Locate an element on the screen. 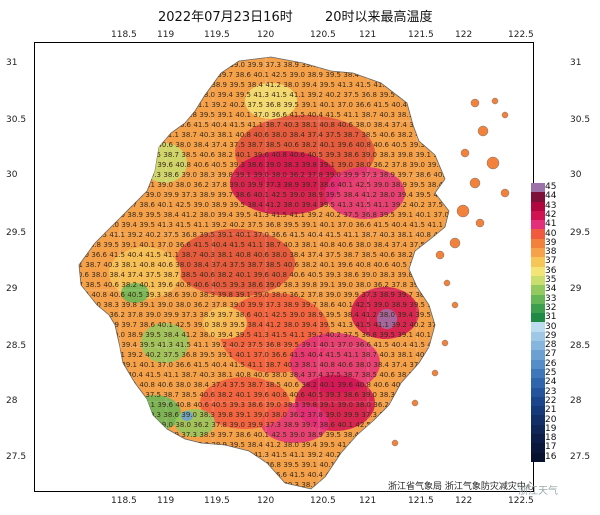 This screenshot has width=600, height=515. temperature-reading: 39.6 is located at coordinates (261, 155).